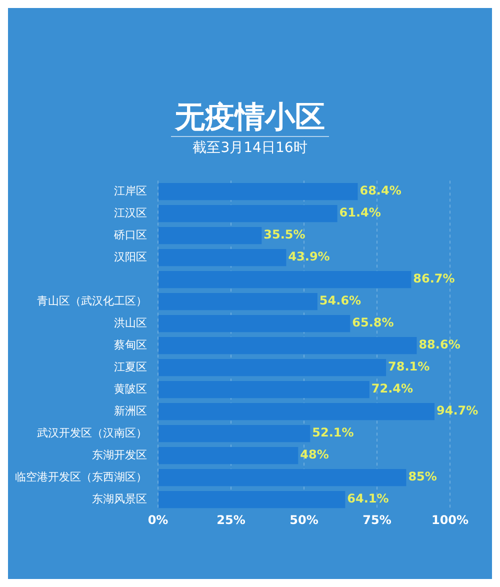 The height and width of the screenshot is (587, 500). What do you see at coordinates (309, 257) in the screenshot?
I see `data-label: 43.9%` at bounding box center [309, 257].